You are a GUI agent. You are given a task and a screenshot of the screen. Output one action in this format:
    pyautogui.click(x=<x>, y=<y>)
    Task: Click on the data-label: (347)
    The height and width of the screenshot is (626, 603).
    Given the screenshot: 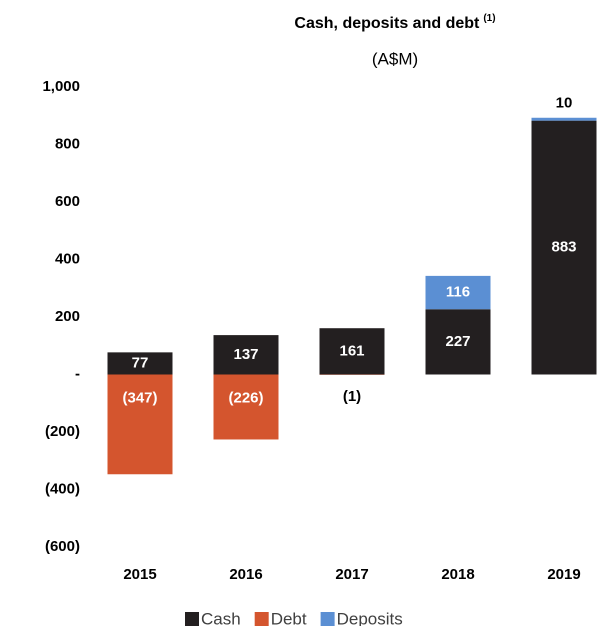 What is the action you would take?
    pyautogui.click(x=139, y=397)
    